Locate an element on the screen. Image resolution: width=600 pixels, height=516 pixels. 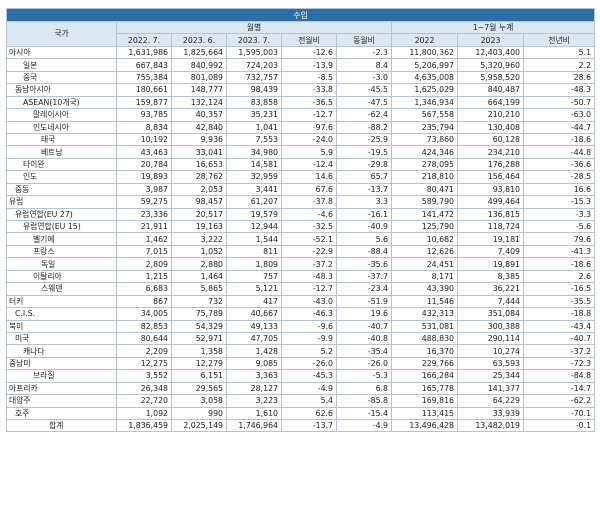
value-cell: 2,053 is located at coordinates (199, 189).